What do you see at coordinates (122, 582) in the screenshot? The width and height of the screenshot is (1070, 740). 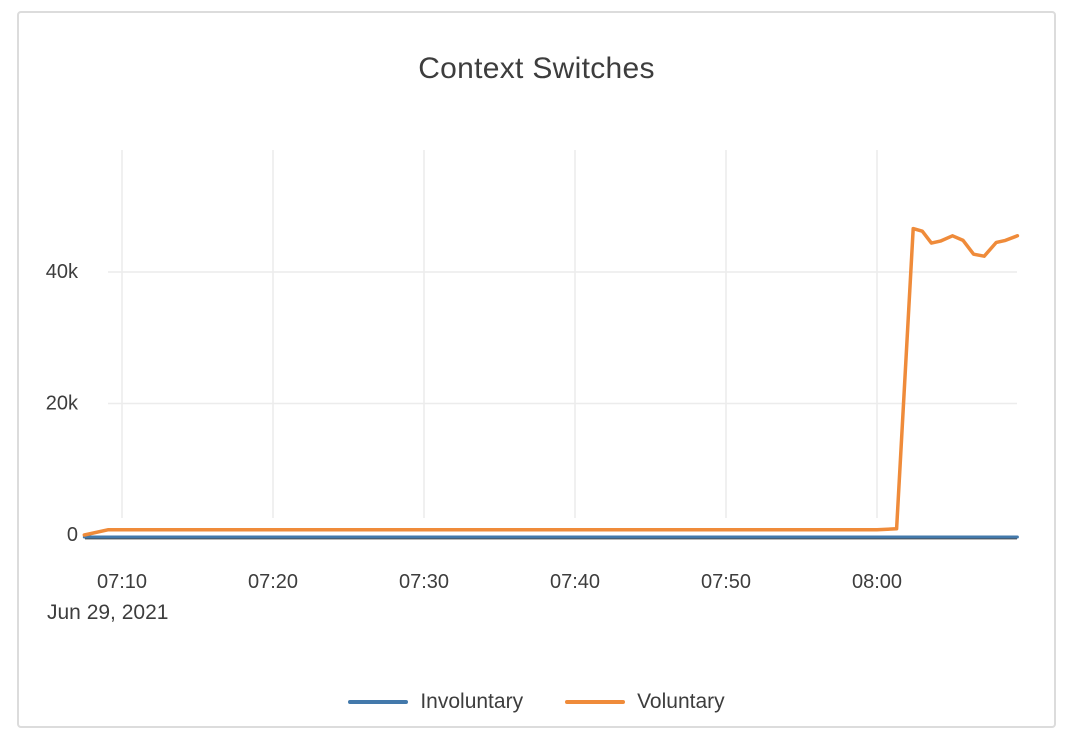 I see `x-tick-label: 07:10` at bounding box center [122, 582].